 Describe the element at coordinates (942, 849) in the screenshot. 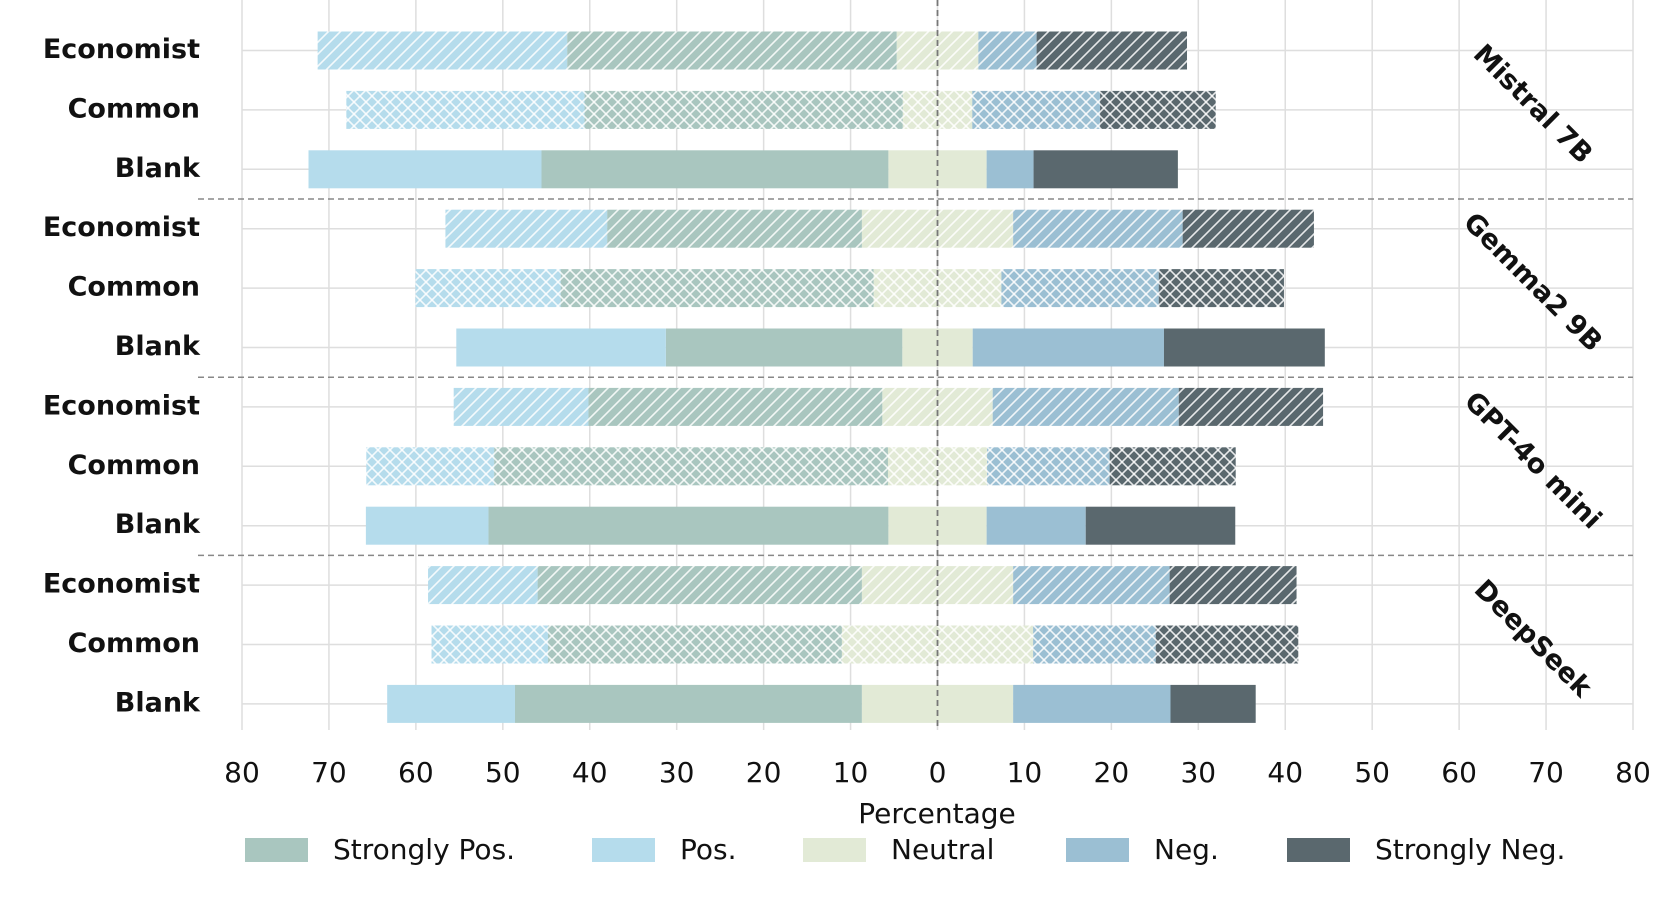

I see `legend-label: Neutral` at that location.